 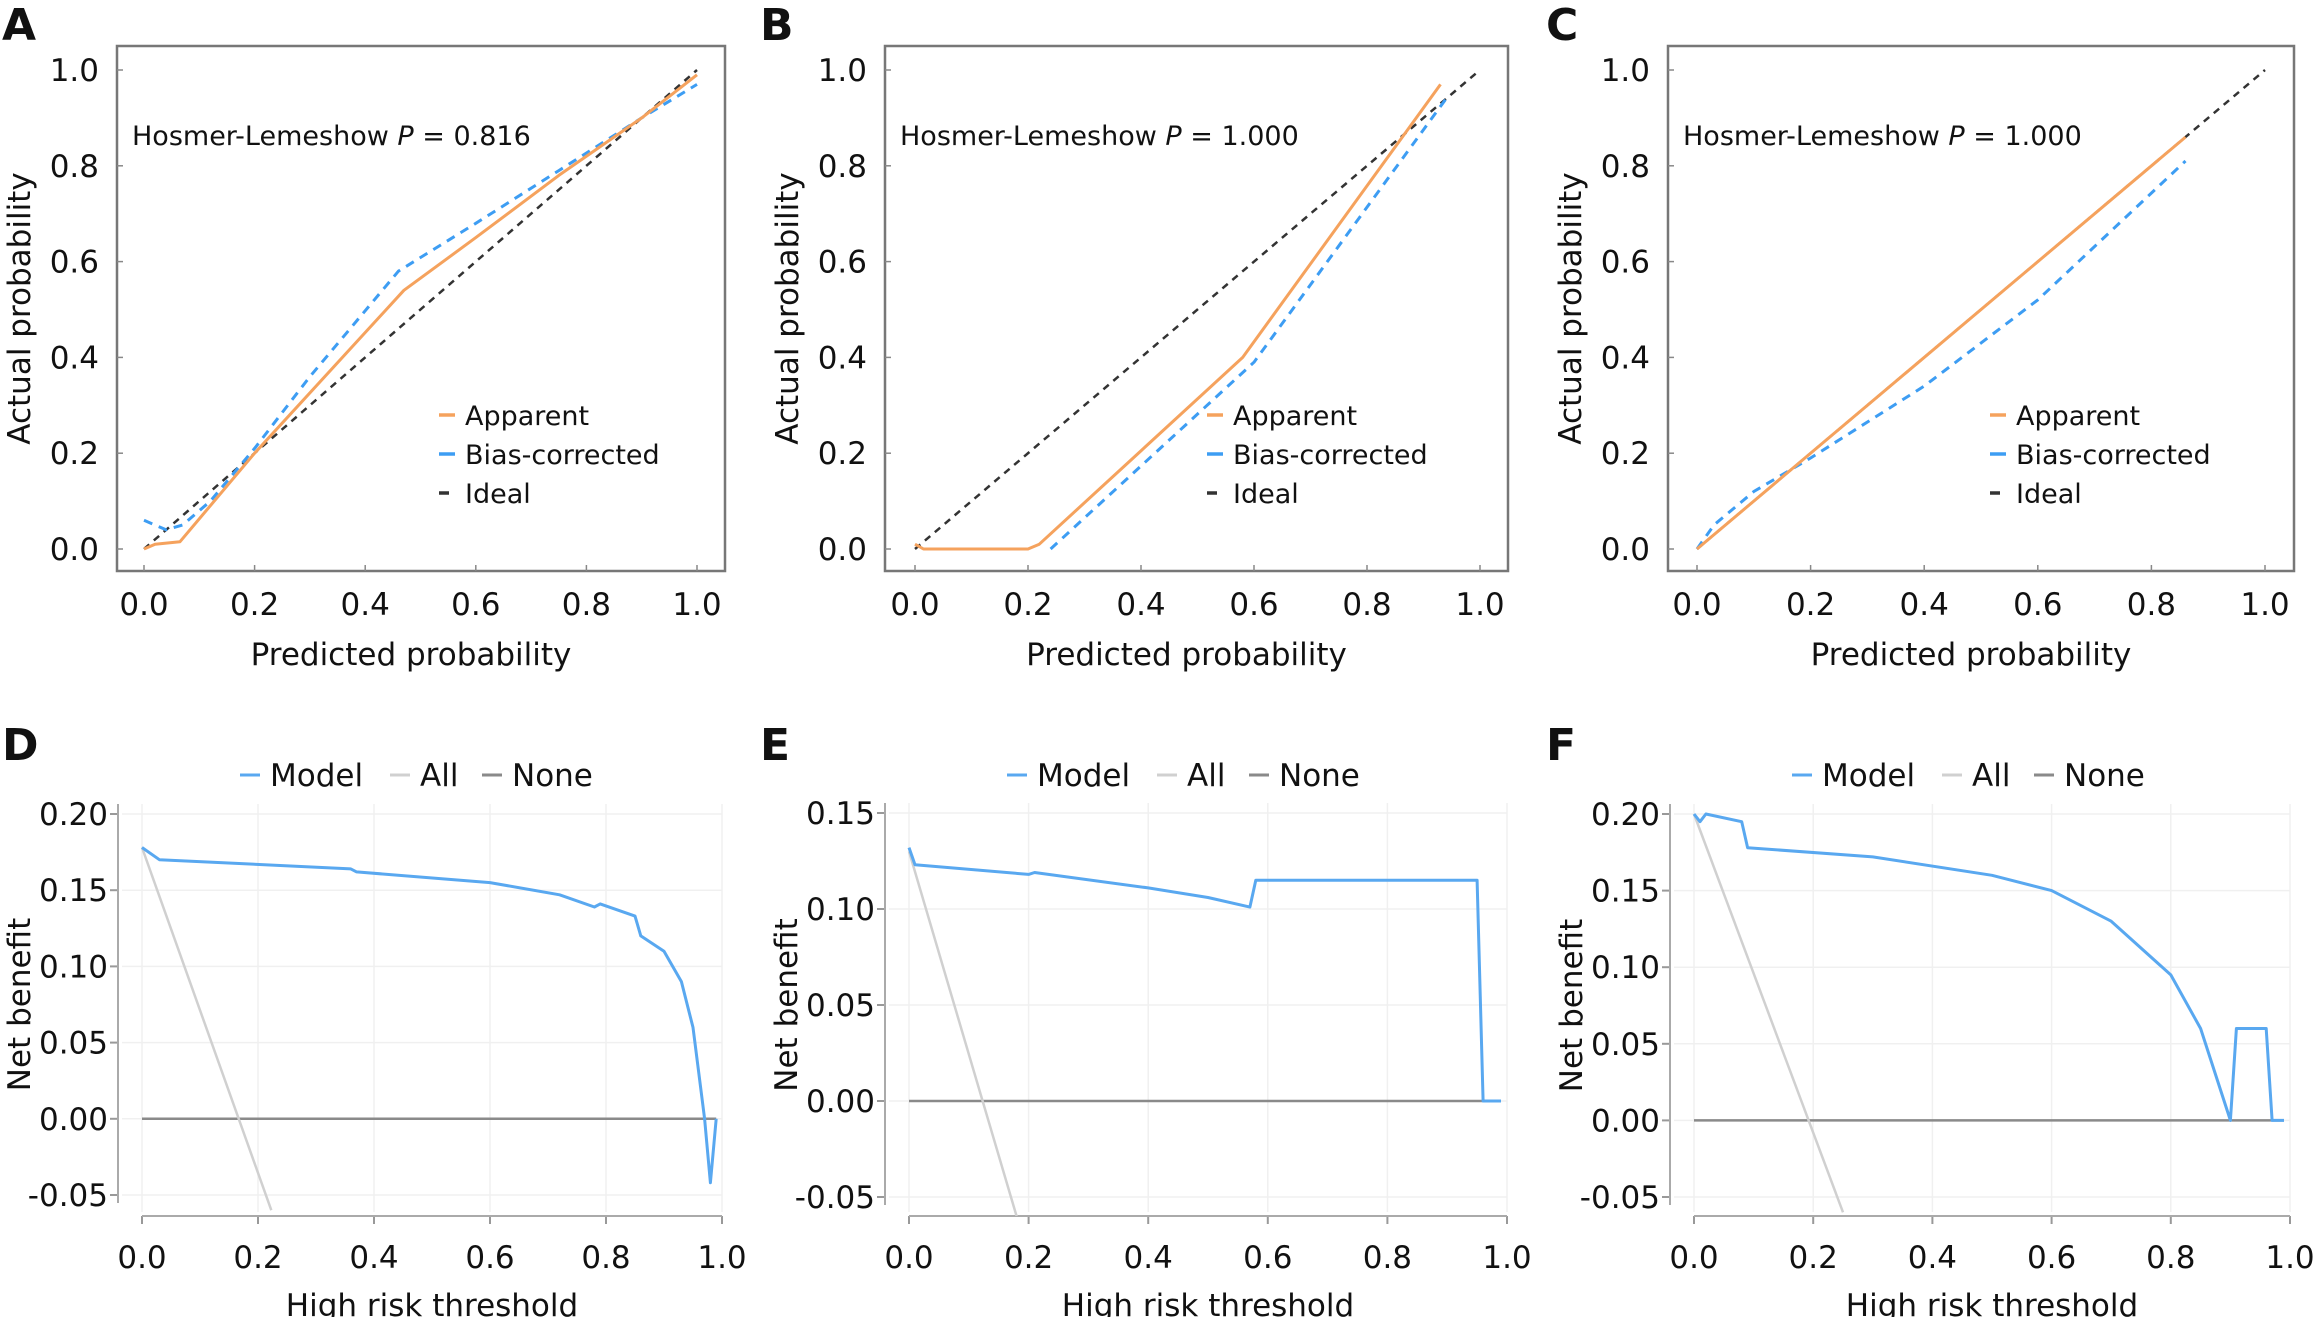 What do you see at coordinates (1571, 308) in the screenshot?
I see `y-axis-label: Actual probability` at bounding box center [1571, 308].